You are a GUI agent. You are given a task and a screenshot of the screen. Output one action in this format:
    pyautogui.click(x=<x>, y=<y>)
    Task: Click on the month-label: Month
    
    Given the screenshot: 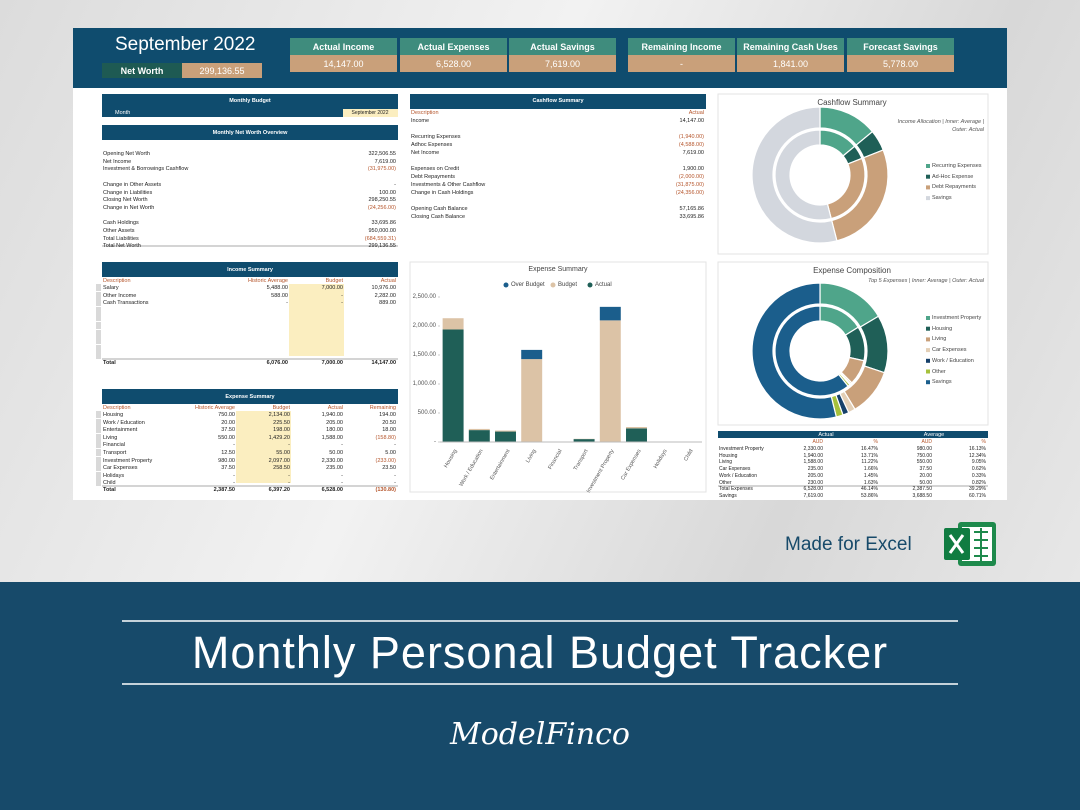 What is the action you would take?
    pyautogui.click(x=123, y=113)
    